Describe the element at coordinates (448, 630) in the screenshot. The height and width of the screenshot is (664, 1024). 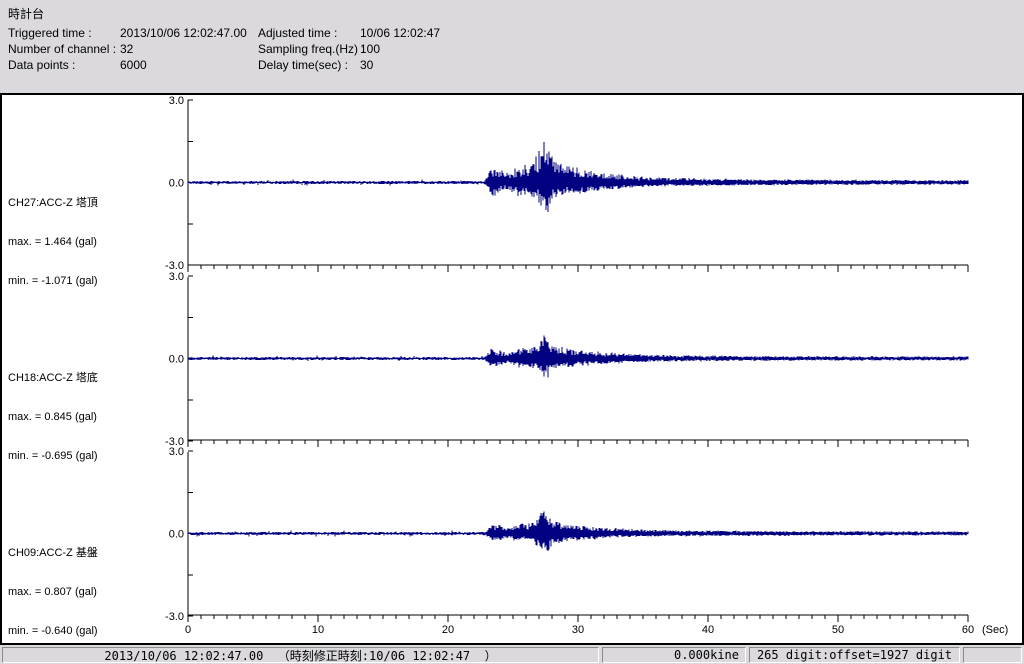
I see `x-tick-label: 20` at that location.